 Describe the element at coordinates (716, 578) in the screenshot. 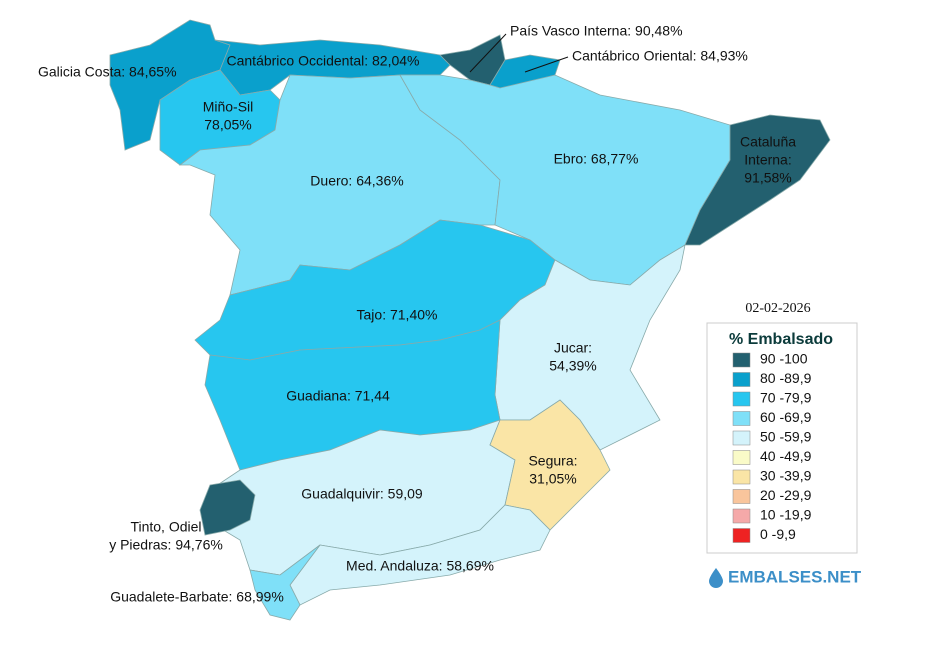

I see `brand-icon` at that location.